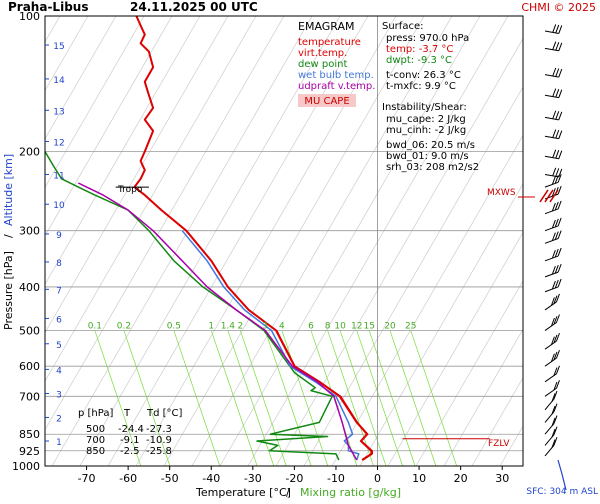 The image size is (600, 504). I want to click on temperature-tick-label: -30, so click(253, 478).